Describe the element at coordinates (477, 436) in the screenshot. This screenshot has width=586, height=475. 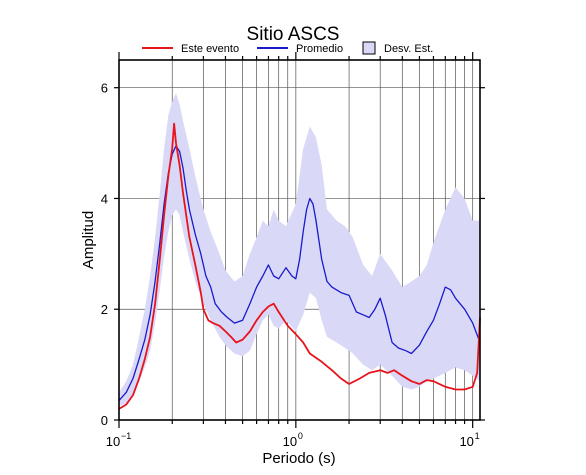
I see `x-tick-label-exponent: 1` at that location.